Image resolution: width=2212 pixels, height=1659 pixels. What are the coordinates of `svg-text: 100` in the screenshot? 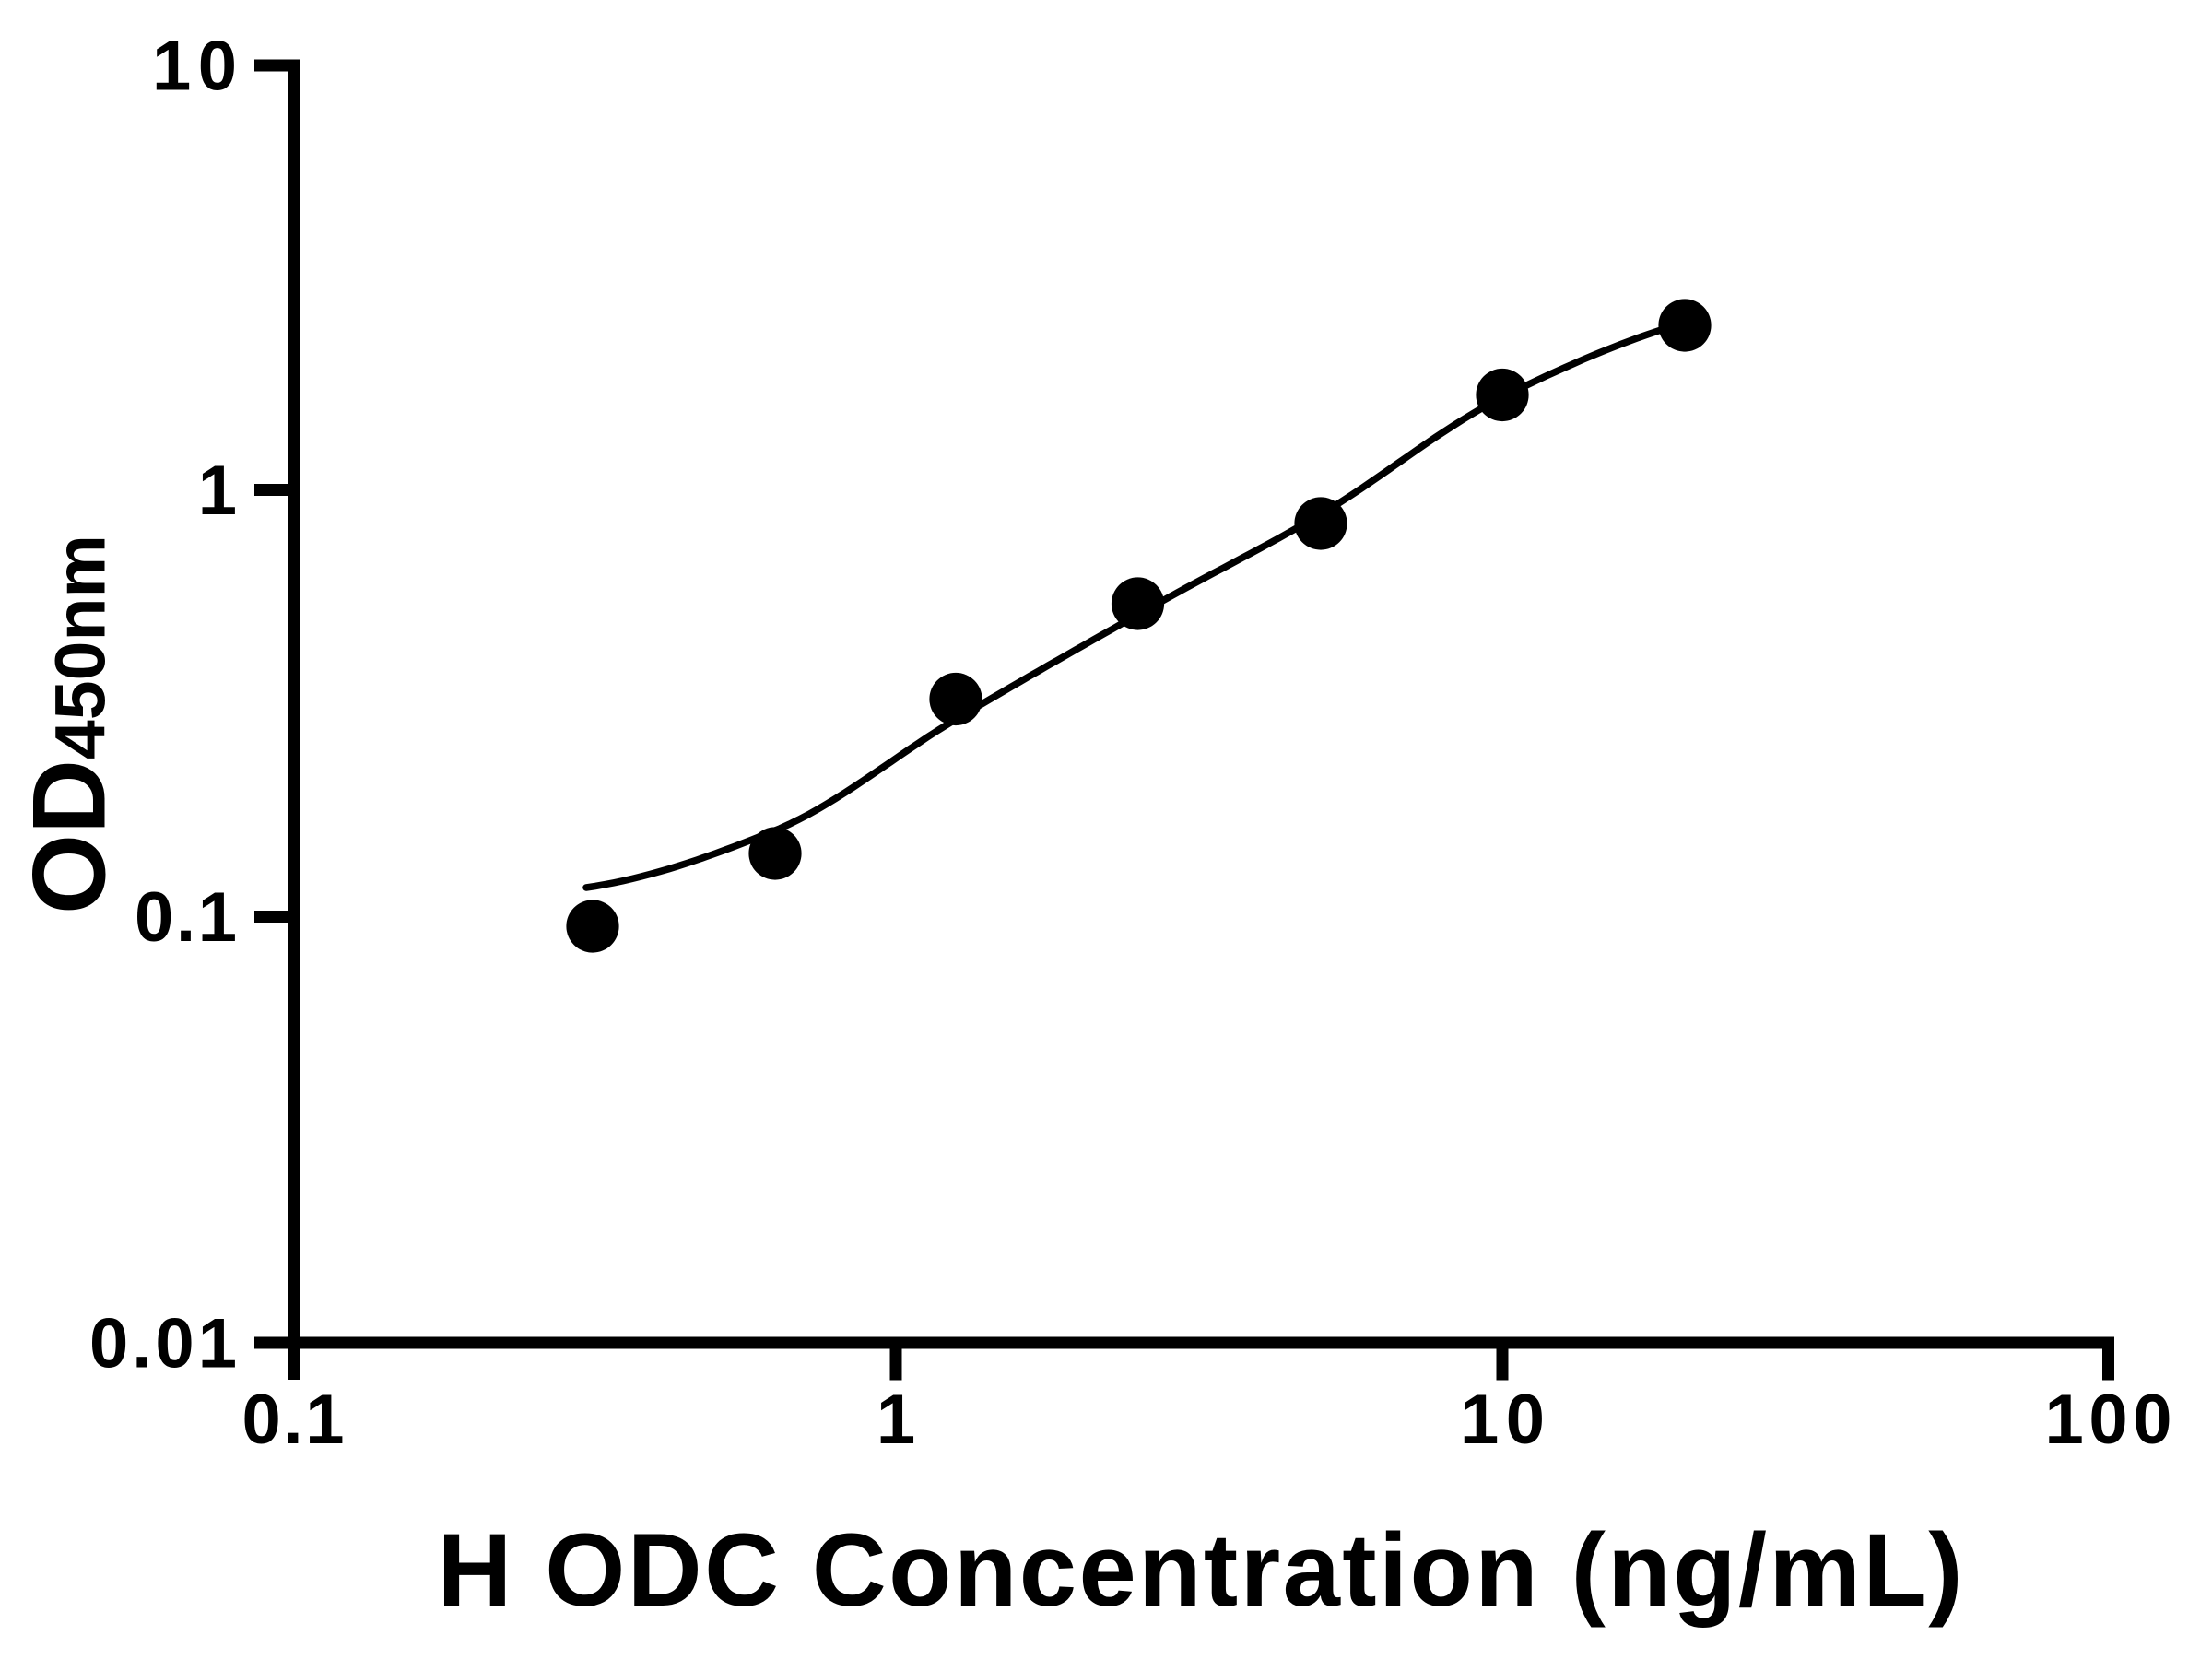 It's located at (2108, 1420).